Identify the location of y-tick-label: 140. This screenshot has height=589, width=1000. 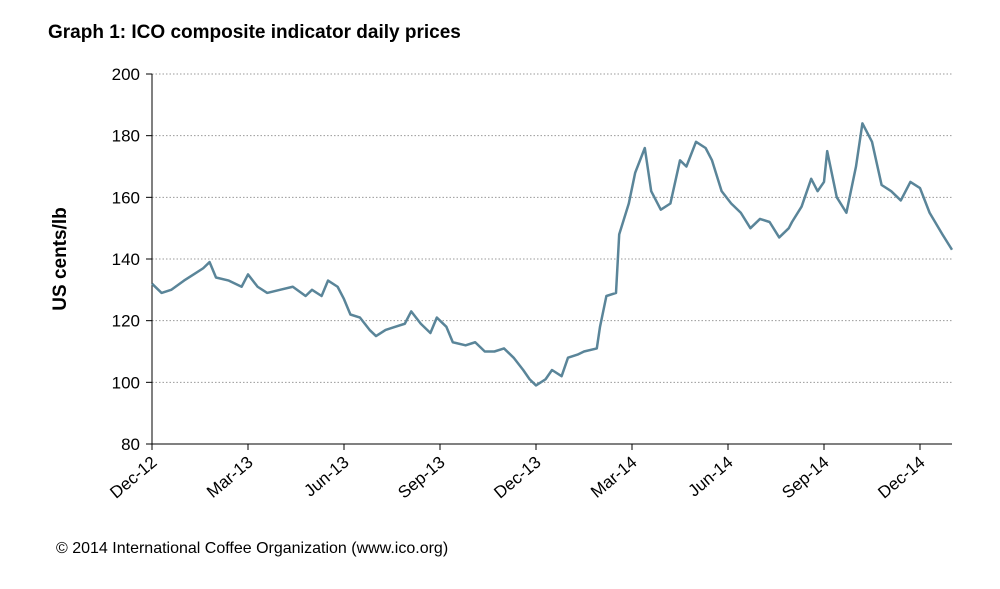
(126, 259).